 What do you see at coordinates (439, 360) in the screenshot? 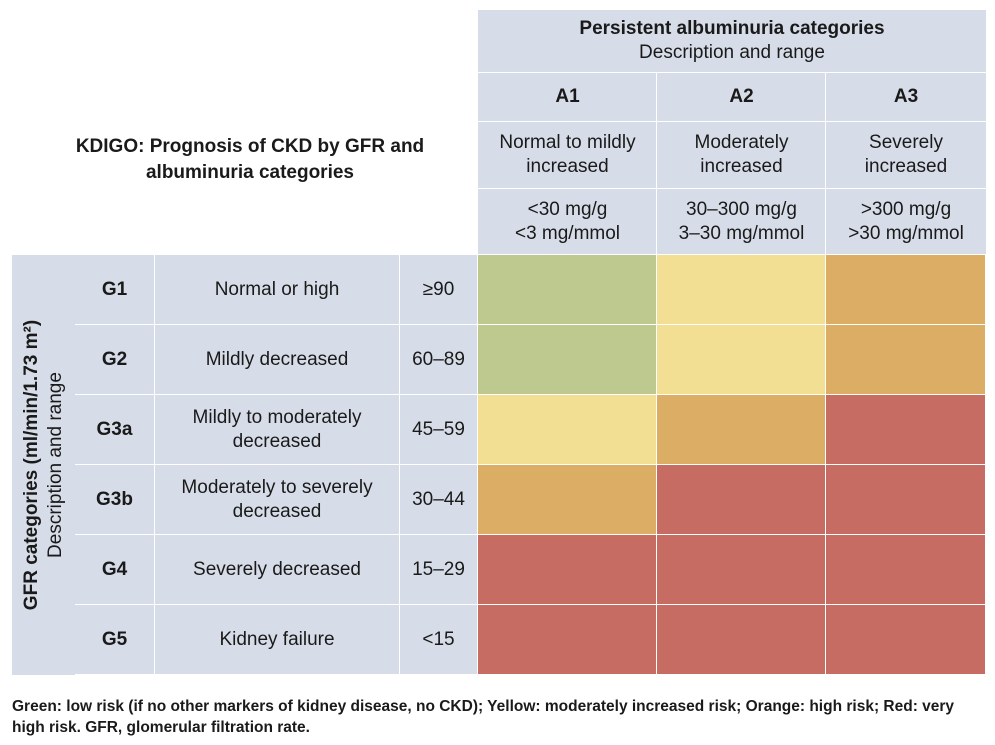
I see `gfr-row-range: 60–89` at bounding box center [439, 360].